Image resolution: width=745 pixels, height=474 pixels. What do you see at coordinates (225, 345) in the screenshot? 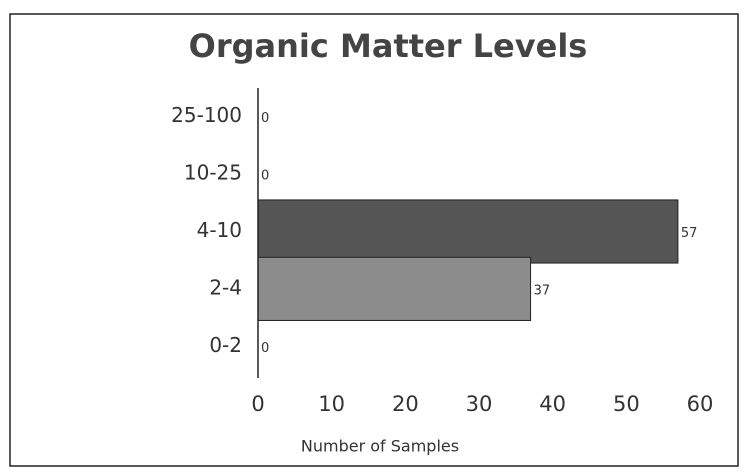
I see `y-tick-label: 0-2` at bounding box center [225, 345].